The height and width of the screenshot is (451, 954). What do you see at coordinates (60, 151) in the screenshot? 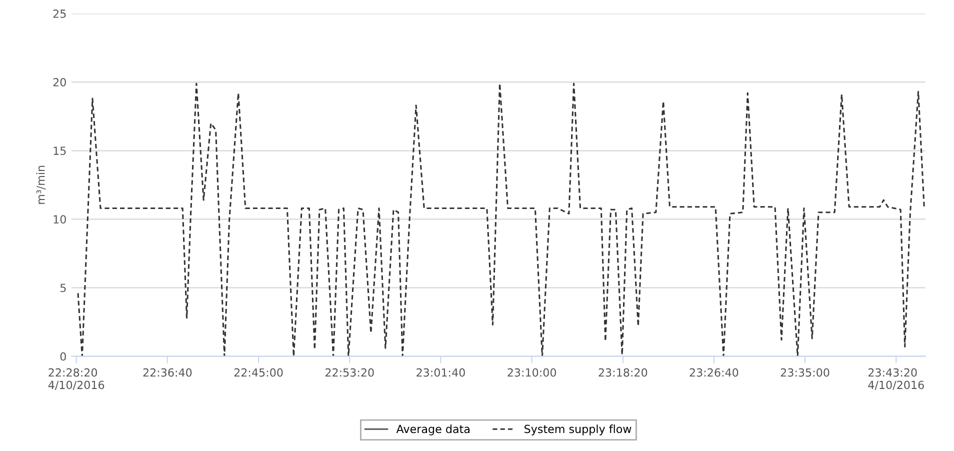
I see `y-tick-label: 15` at bounding box center [60, 151].